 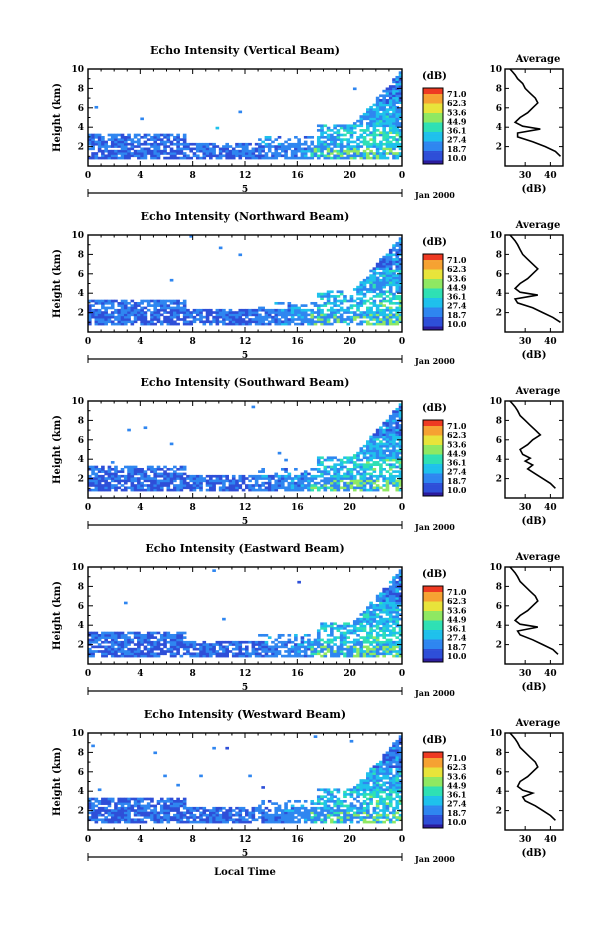 I want to click on y-tick-label: 10, so click(x=77, y=236).